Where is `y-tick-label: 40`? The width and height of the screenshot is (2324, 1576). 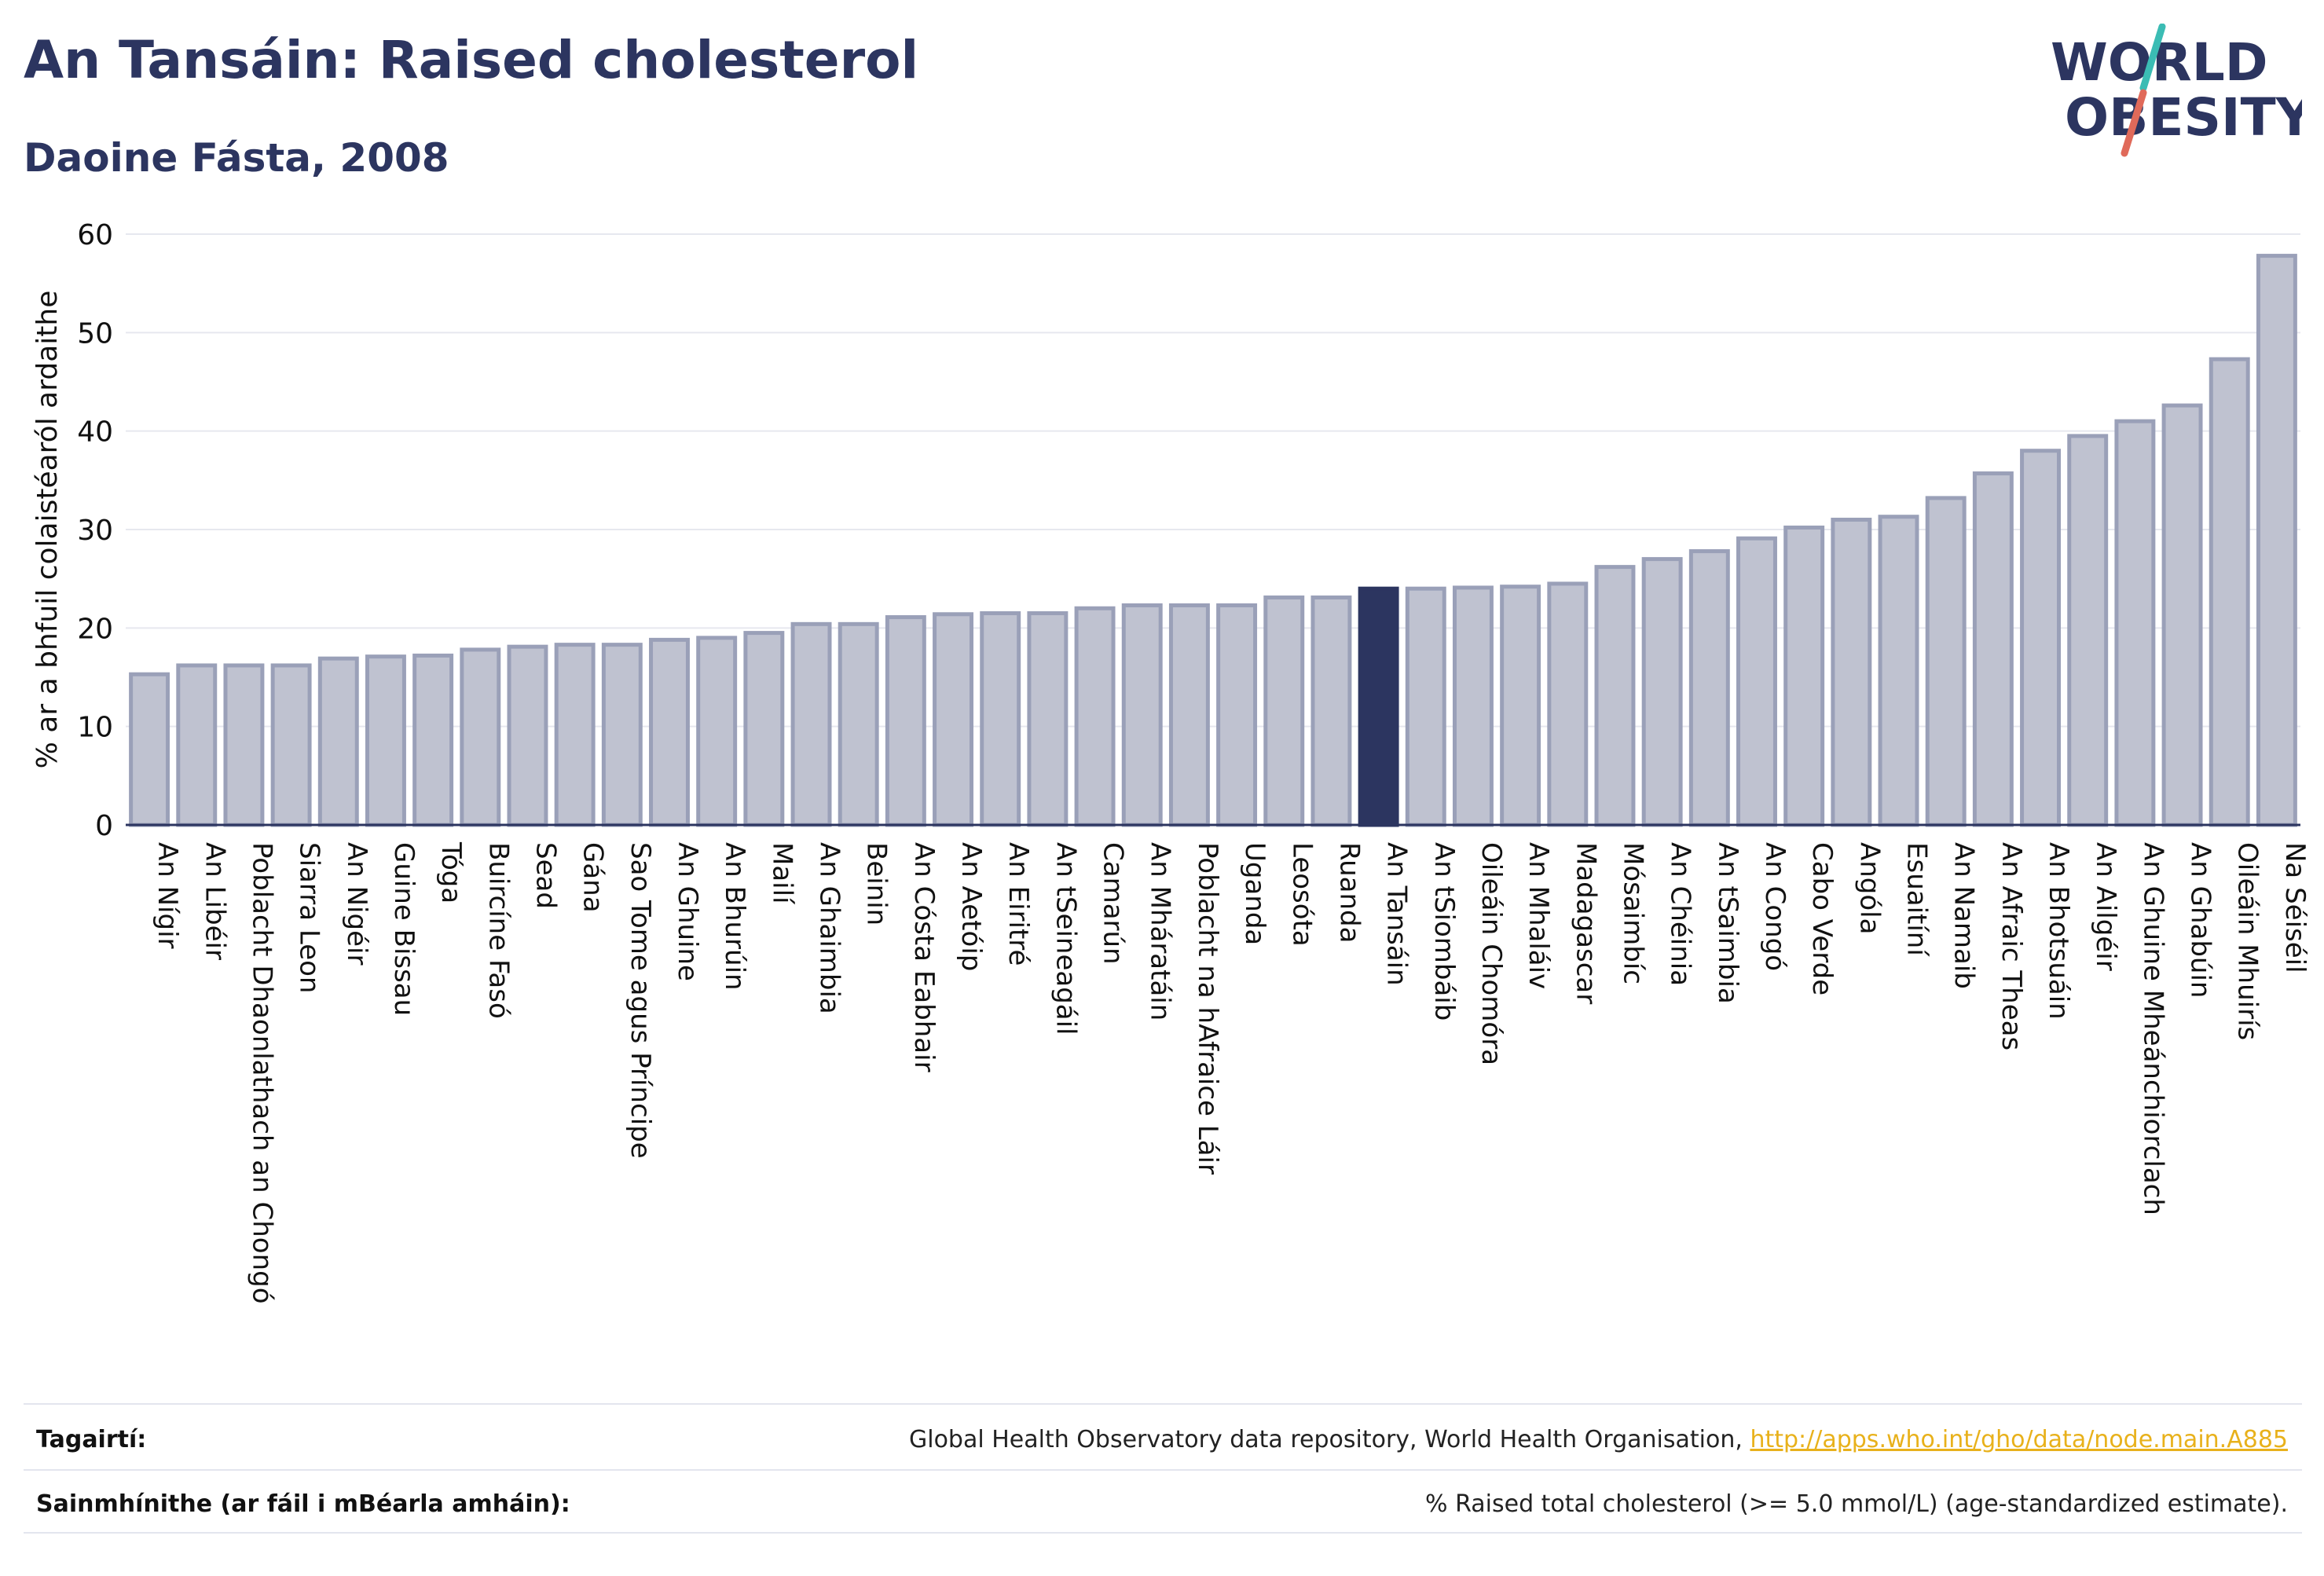
y-tick-label: 40 is located at coordinates (95, 432).